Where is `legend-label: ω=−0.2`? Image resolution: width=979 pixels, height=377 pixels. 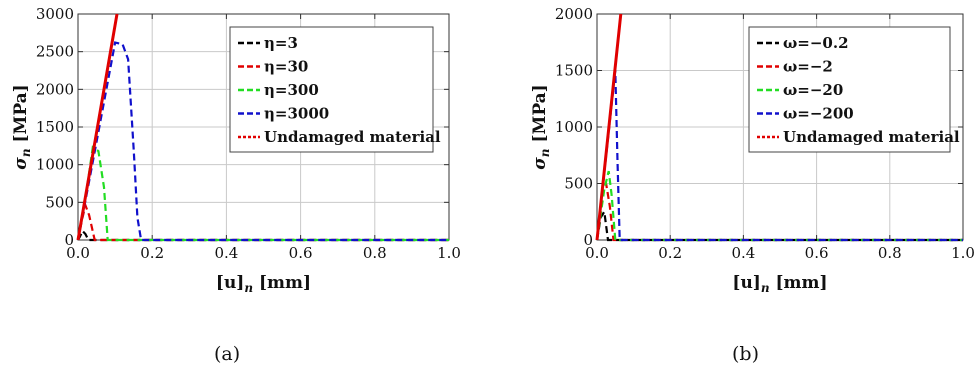
legend-label: ω=−0.2 is located at coordinates (816, 43).